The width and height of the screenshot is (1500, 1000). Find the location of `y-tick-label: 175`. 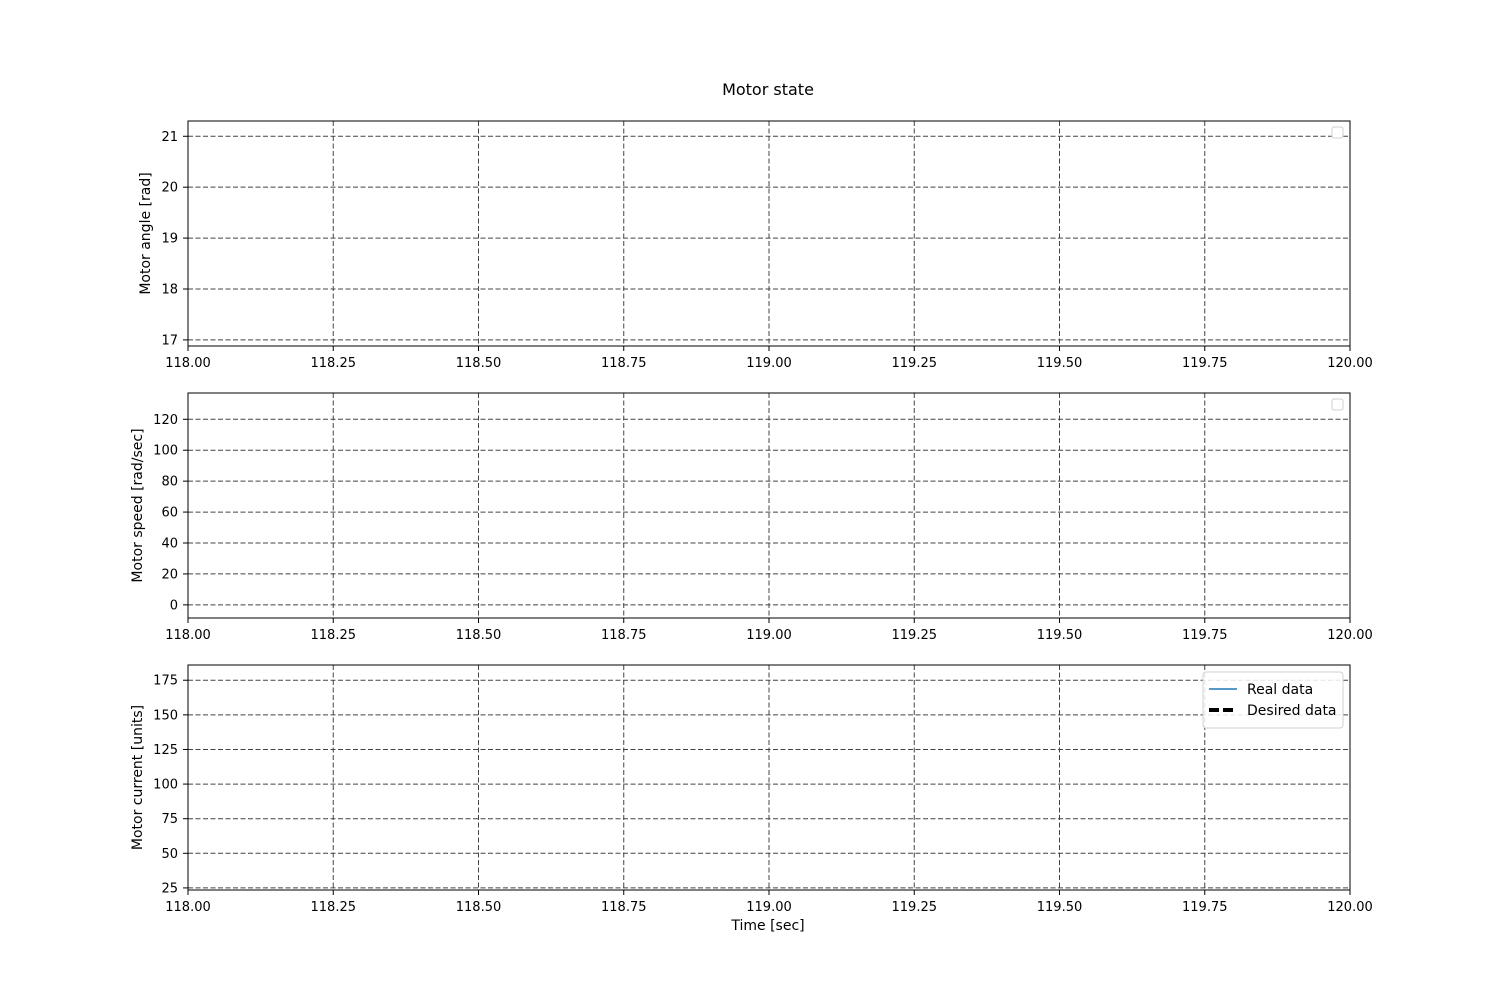

y-tick-label: 175 is located at coordinates (165, 681).